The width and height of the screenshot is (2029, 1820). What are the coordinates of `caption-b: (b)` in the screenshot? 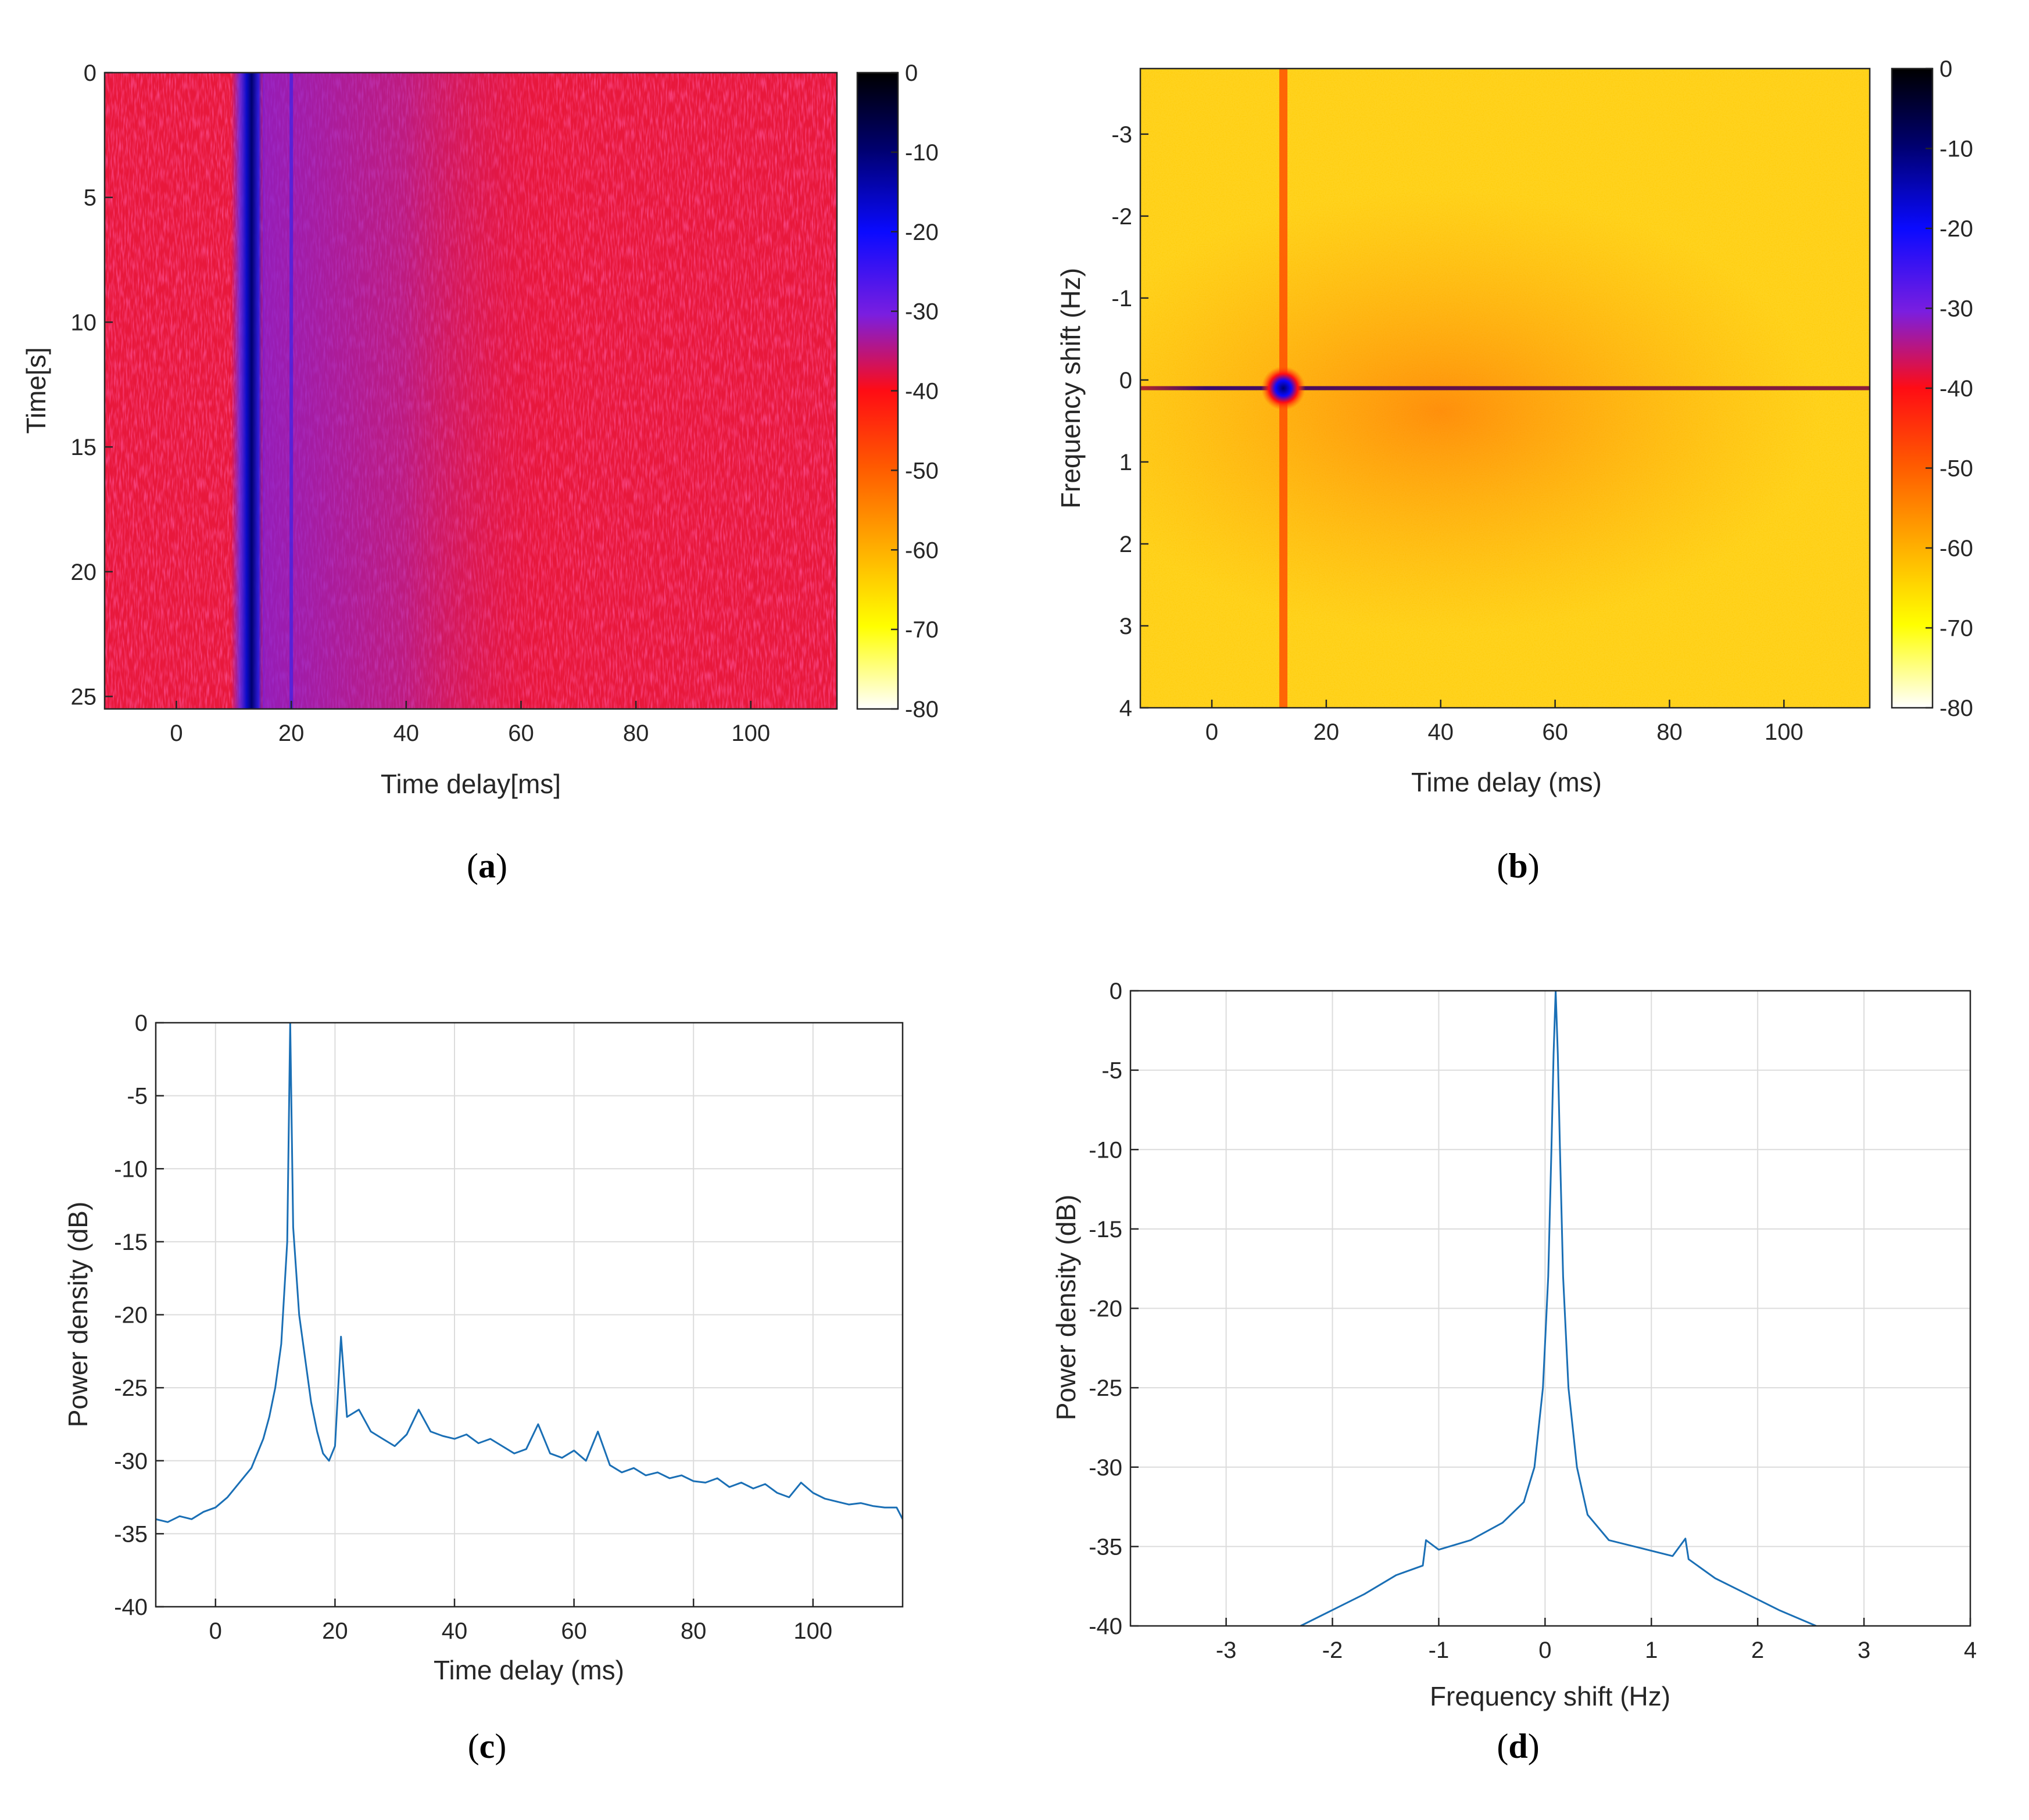 It's located at (1518, 866).